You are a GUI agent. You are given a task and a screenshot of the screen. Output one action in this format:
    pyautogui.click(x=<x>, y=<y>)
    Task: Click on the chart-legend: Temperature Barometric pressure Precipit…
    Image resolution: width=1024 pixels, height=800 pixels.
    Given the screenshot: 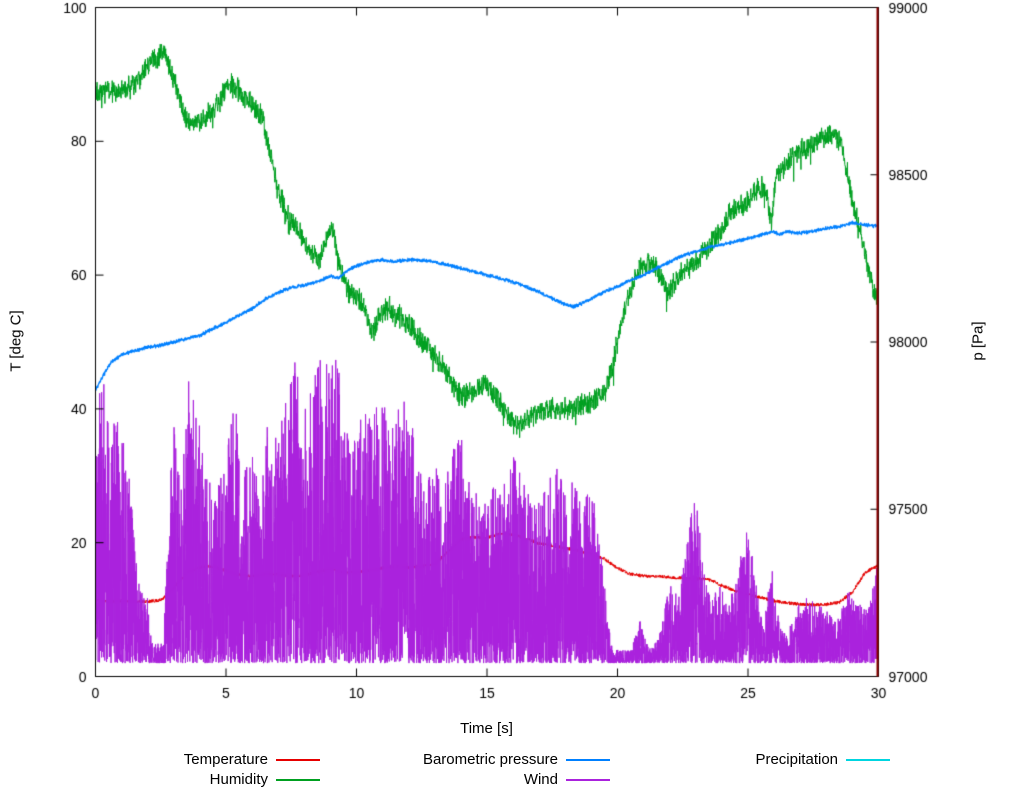 What is the action you would take?
    pyautogui.click(x=450, y=770)
    